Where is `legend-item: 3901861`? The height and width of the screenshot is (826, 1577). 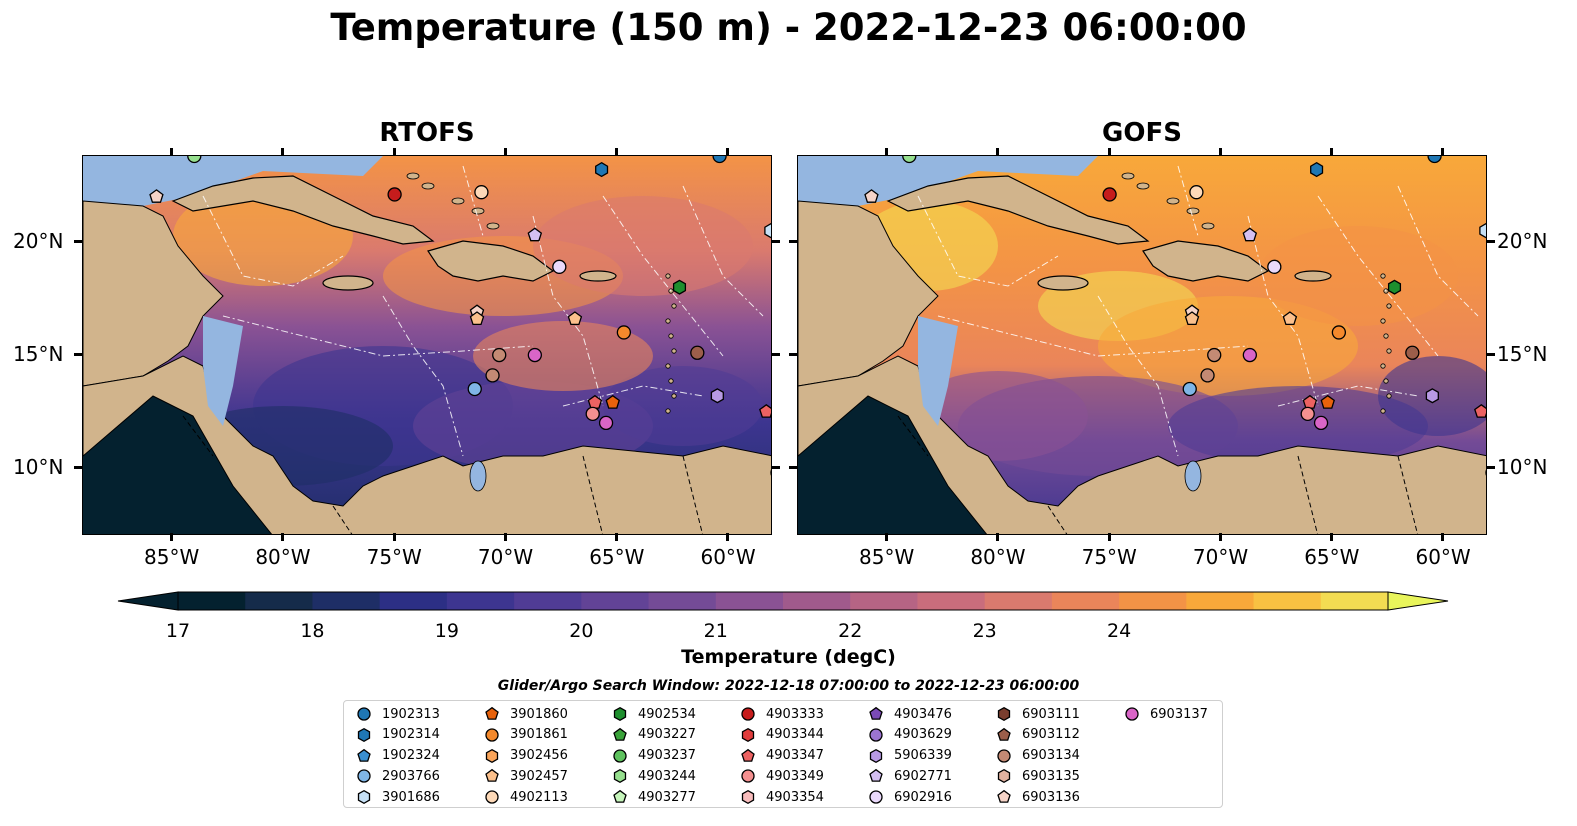 legend-item: 3901861 is located at coordinates (526, 735).